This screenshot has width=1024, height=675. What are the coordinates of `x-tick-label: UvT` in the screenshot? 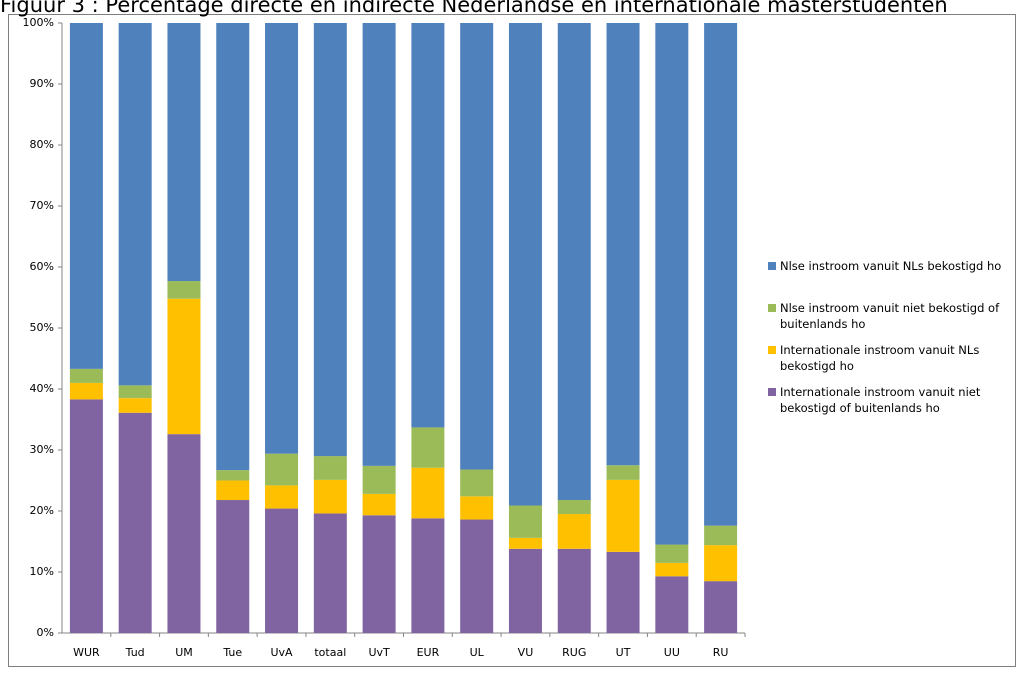 It's located at (379, 652).